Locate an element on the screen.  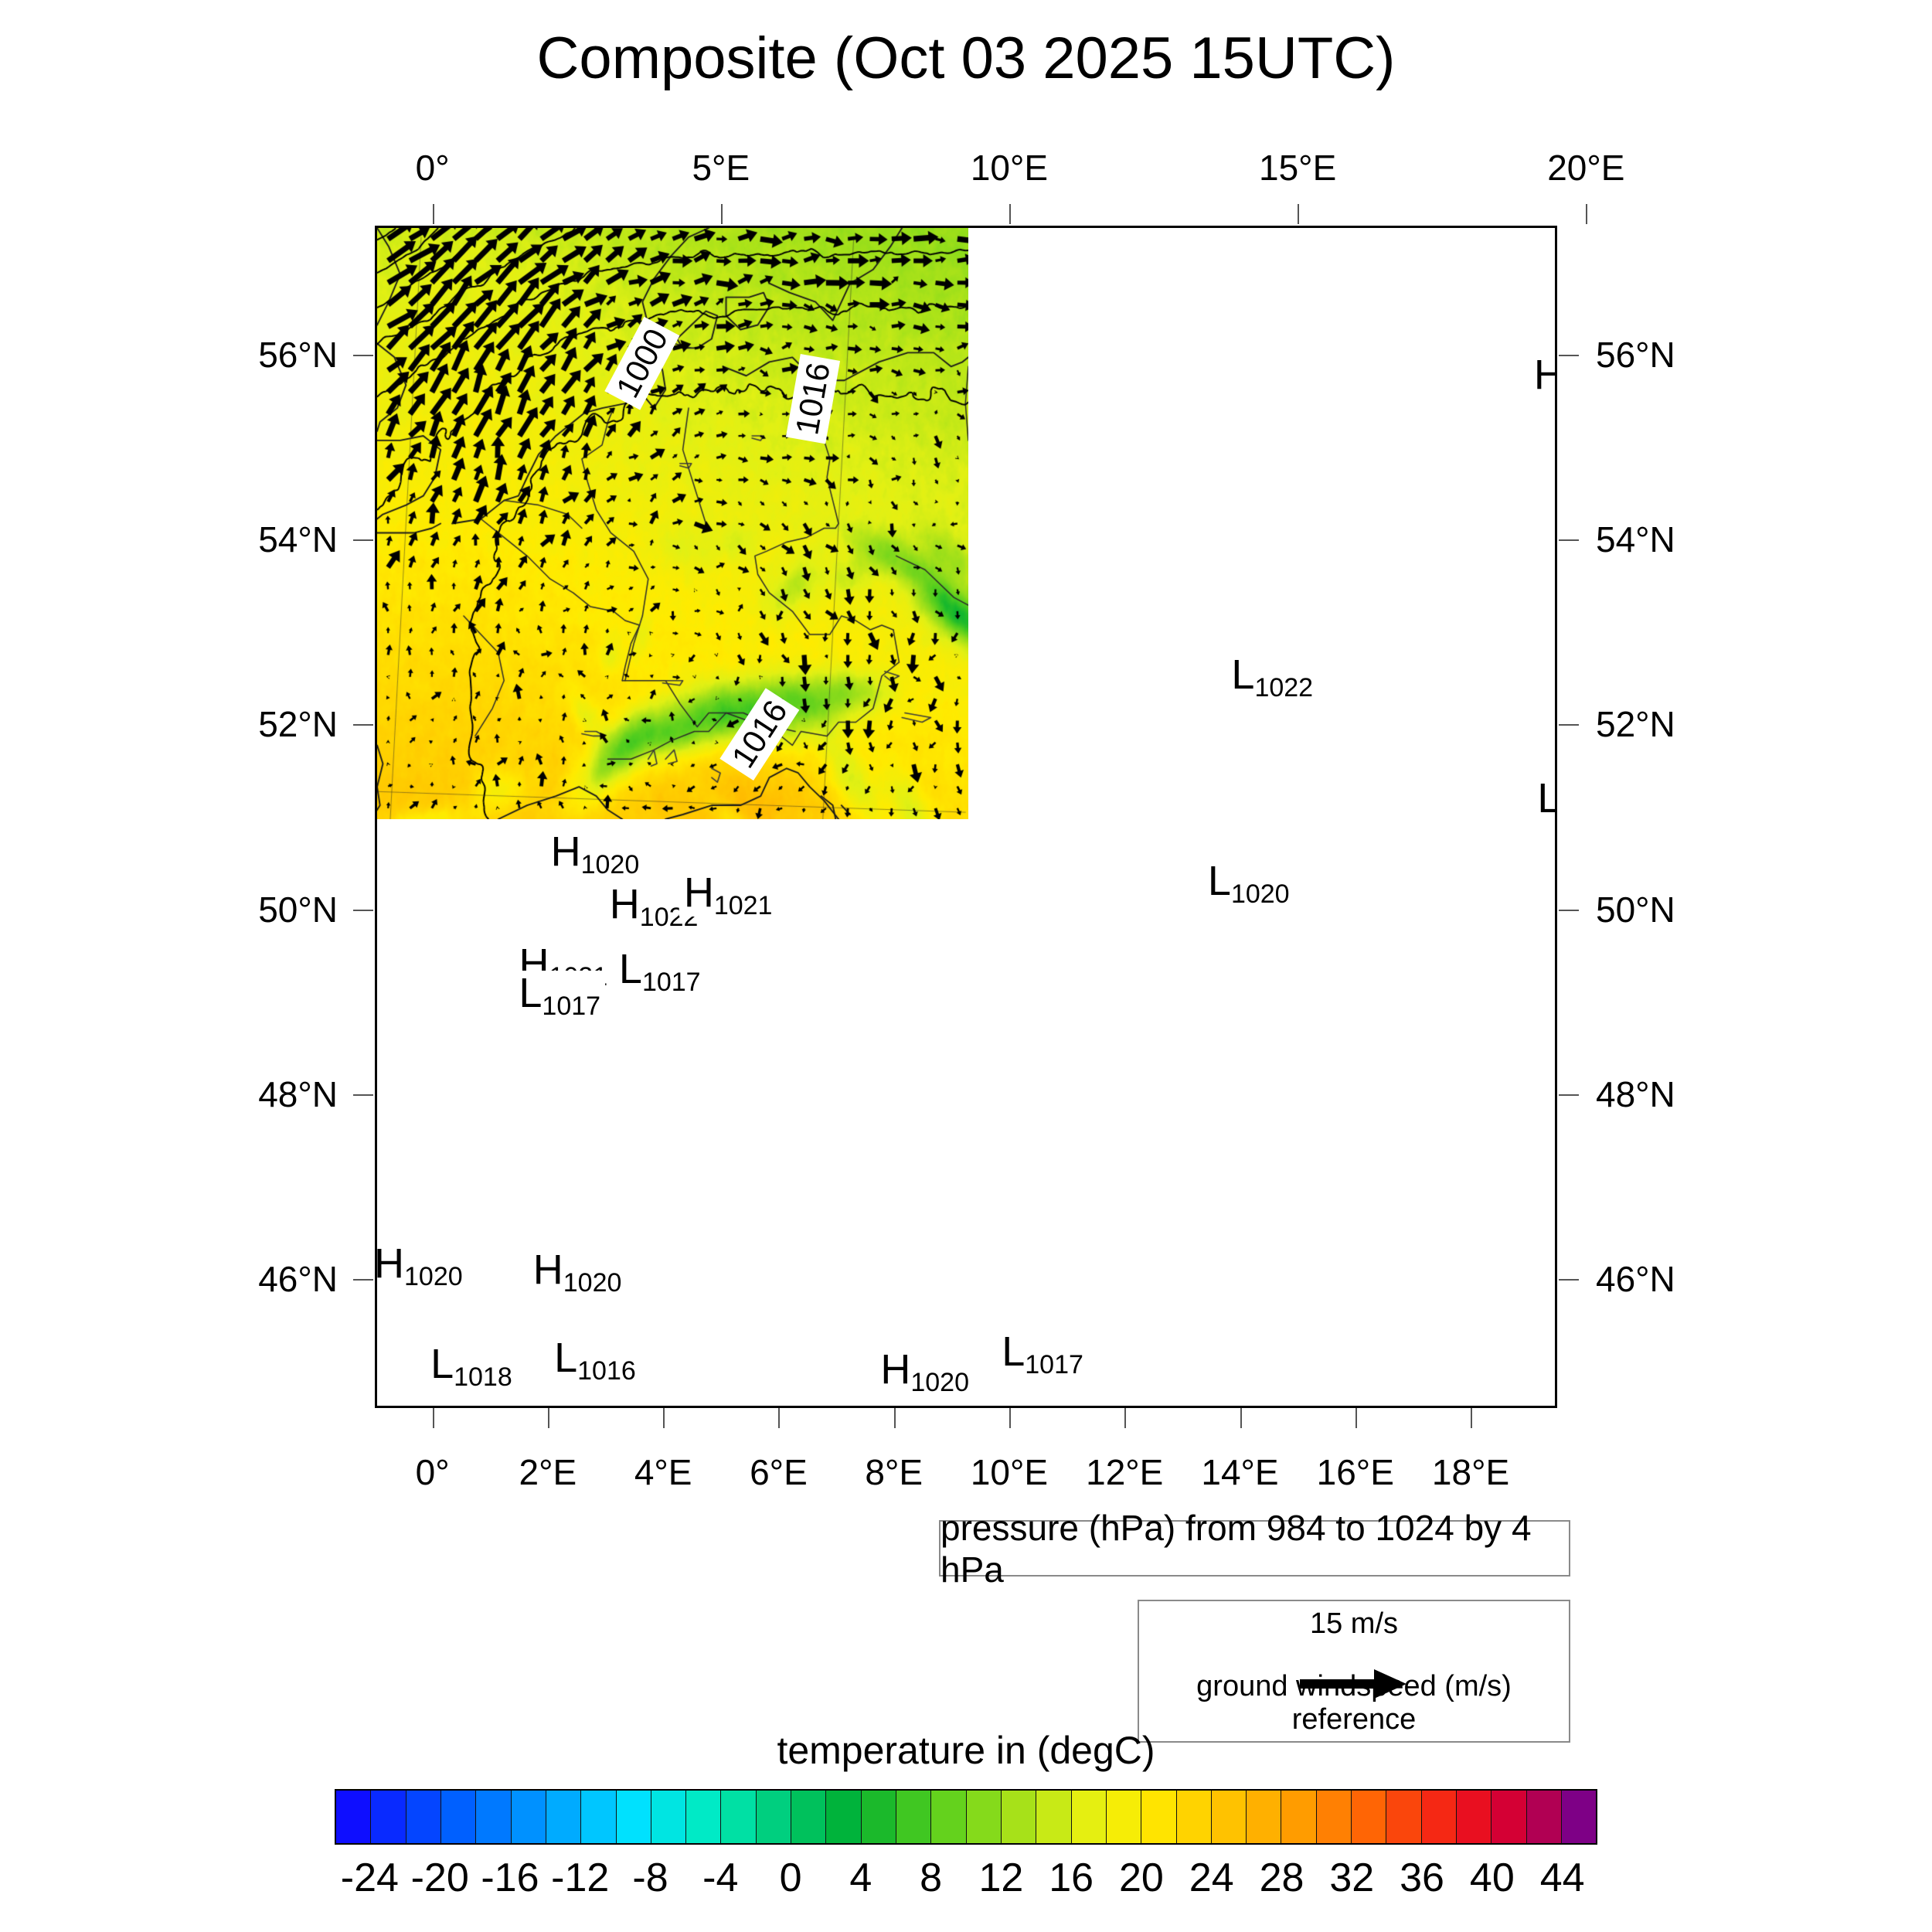
pressure-marker-h-14: H1020 is located at coordinates (925, 1371).